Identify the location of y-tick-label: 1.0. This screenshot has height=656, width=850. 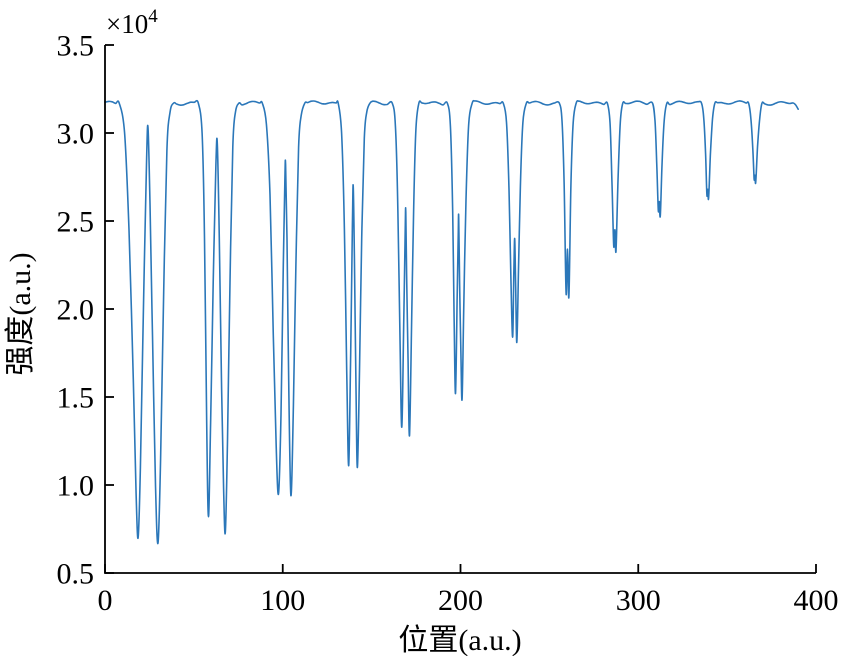
(76, 486).